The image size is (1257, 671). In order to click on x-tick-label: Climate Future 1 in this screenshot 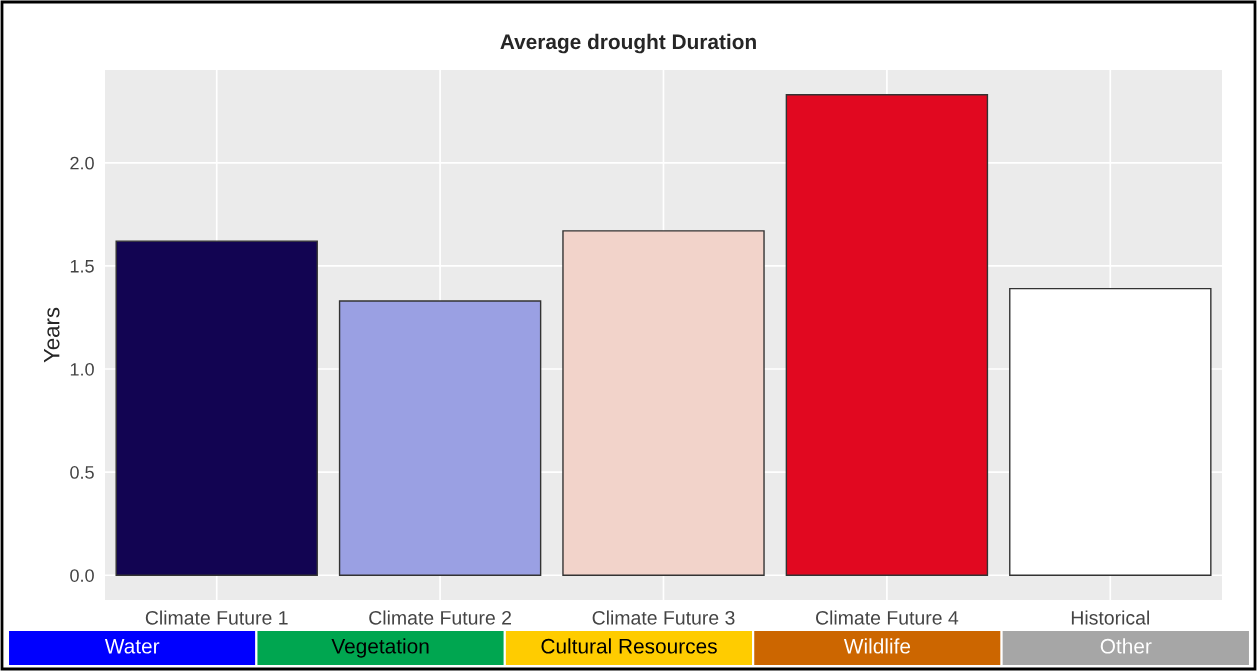, I will do `click(216, 617)`.